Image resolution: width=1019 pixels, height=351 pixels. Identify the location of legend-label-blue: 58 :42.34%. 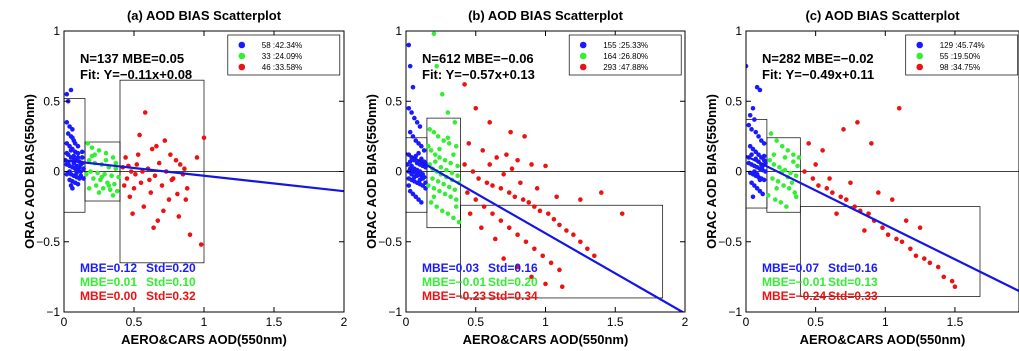
(282, 45).